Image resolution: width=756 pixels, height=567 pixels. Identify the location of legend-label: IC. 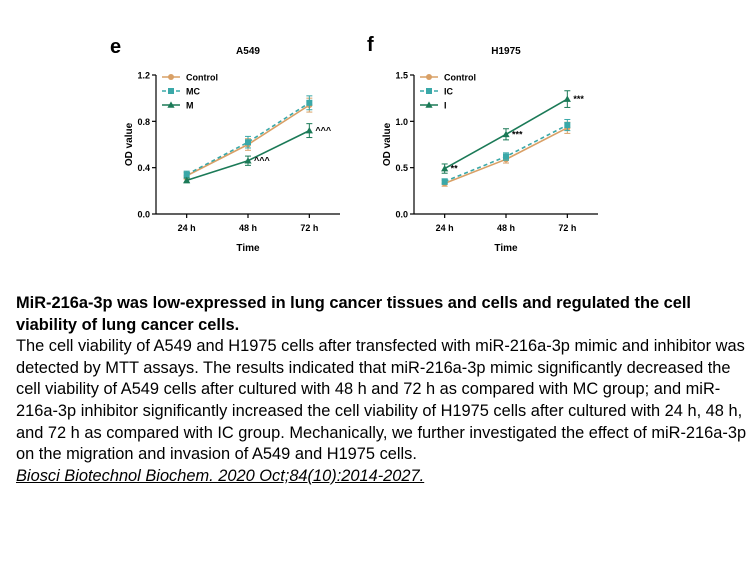
(449, 92).